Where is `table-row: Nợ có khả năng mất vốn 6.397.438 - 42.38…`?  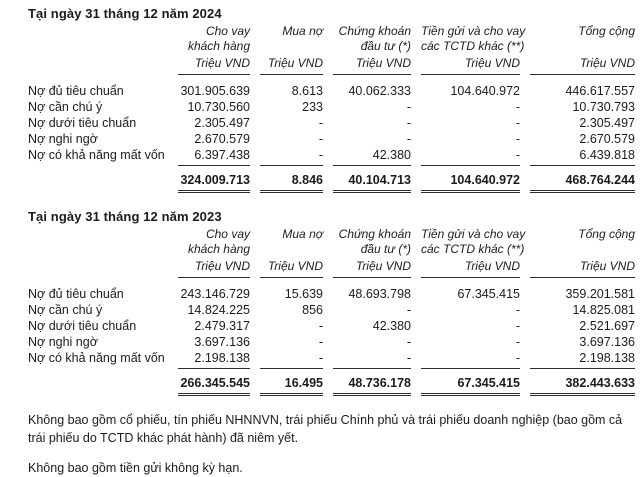
table-row: Nợ có khả năng mất vốn 6.397.438 - 42.38… is located at coordinates (331, 156).